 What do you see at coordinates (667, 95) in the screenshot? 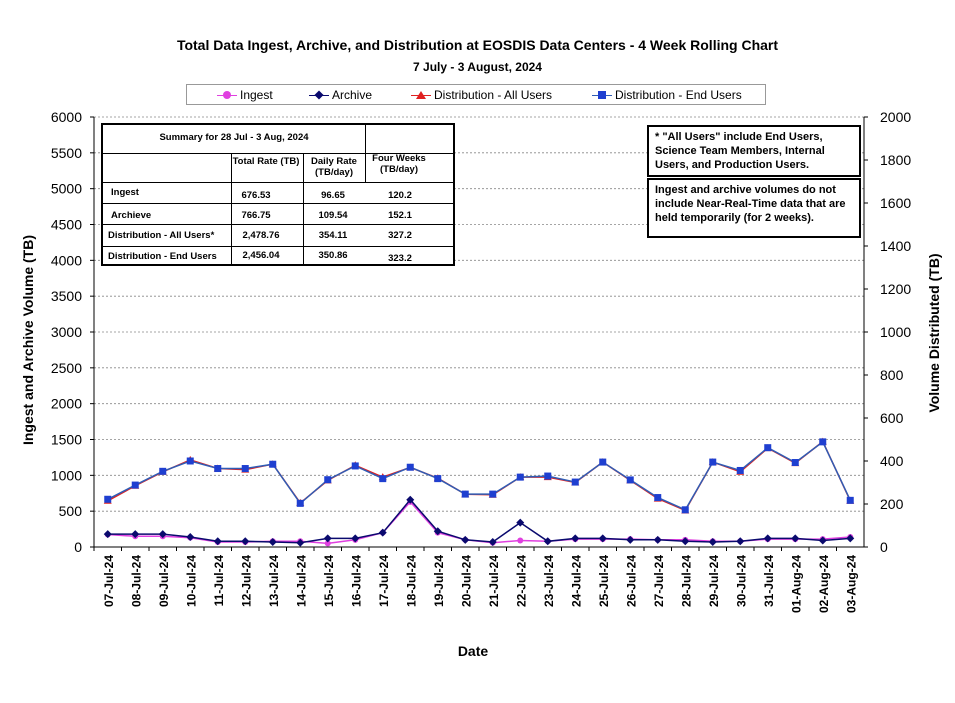
I see `legend-item-distribution-end: Distribution - End Users` at bounding box center [667, 95].